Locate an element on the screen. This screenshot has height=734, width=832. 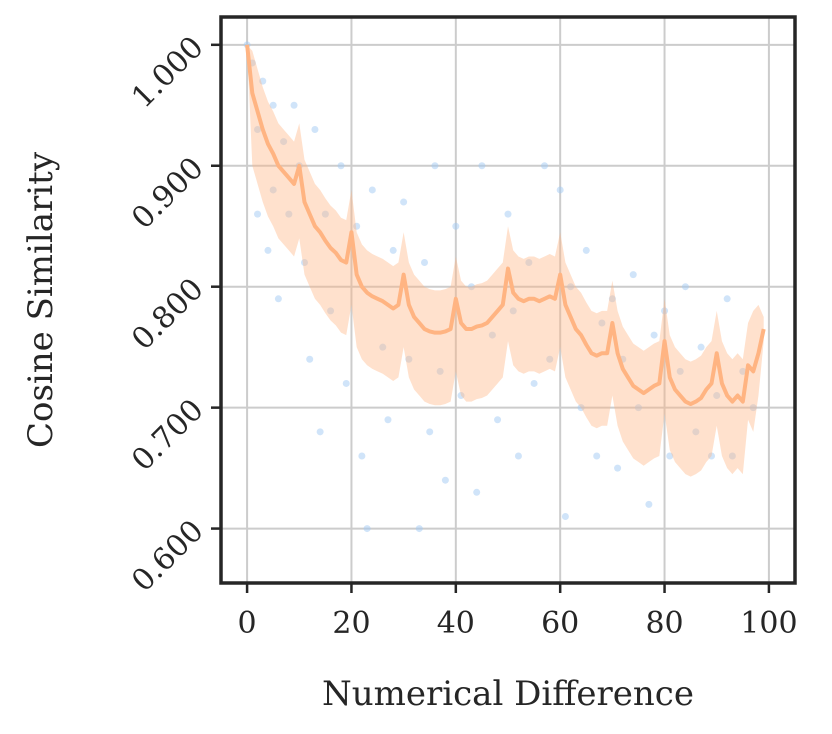
x-tick-label: 100 is located at coordinates (768, 623).